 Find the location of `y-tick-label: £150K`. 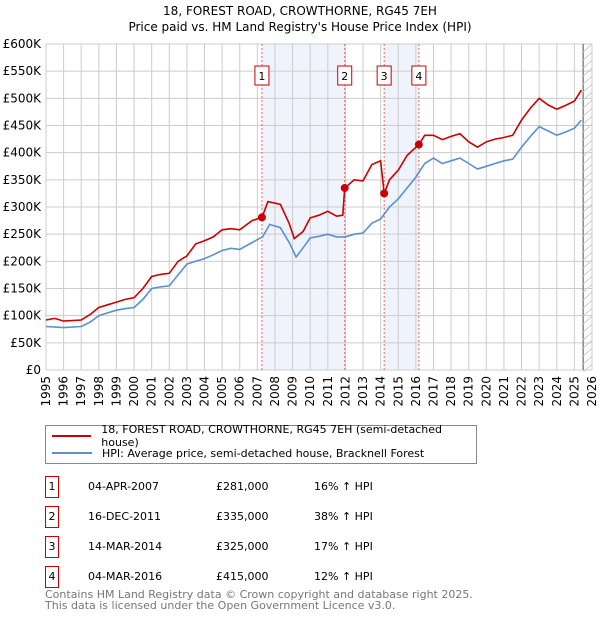

y-tick-label: £150K is located at coordinates (23, 289).